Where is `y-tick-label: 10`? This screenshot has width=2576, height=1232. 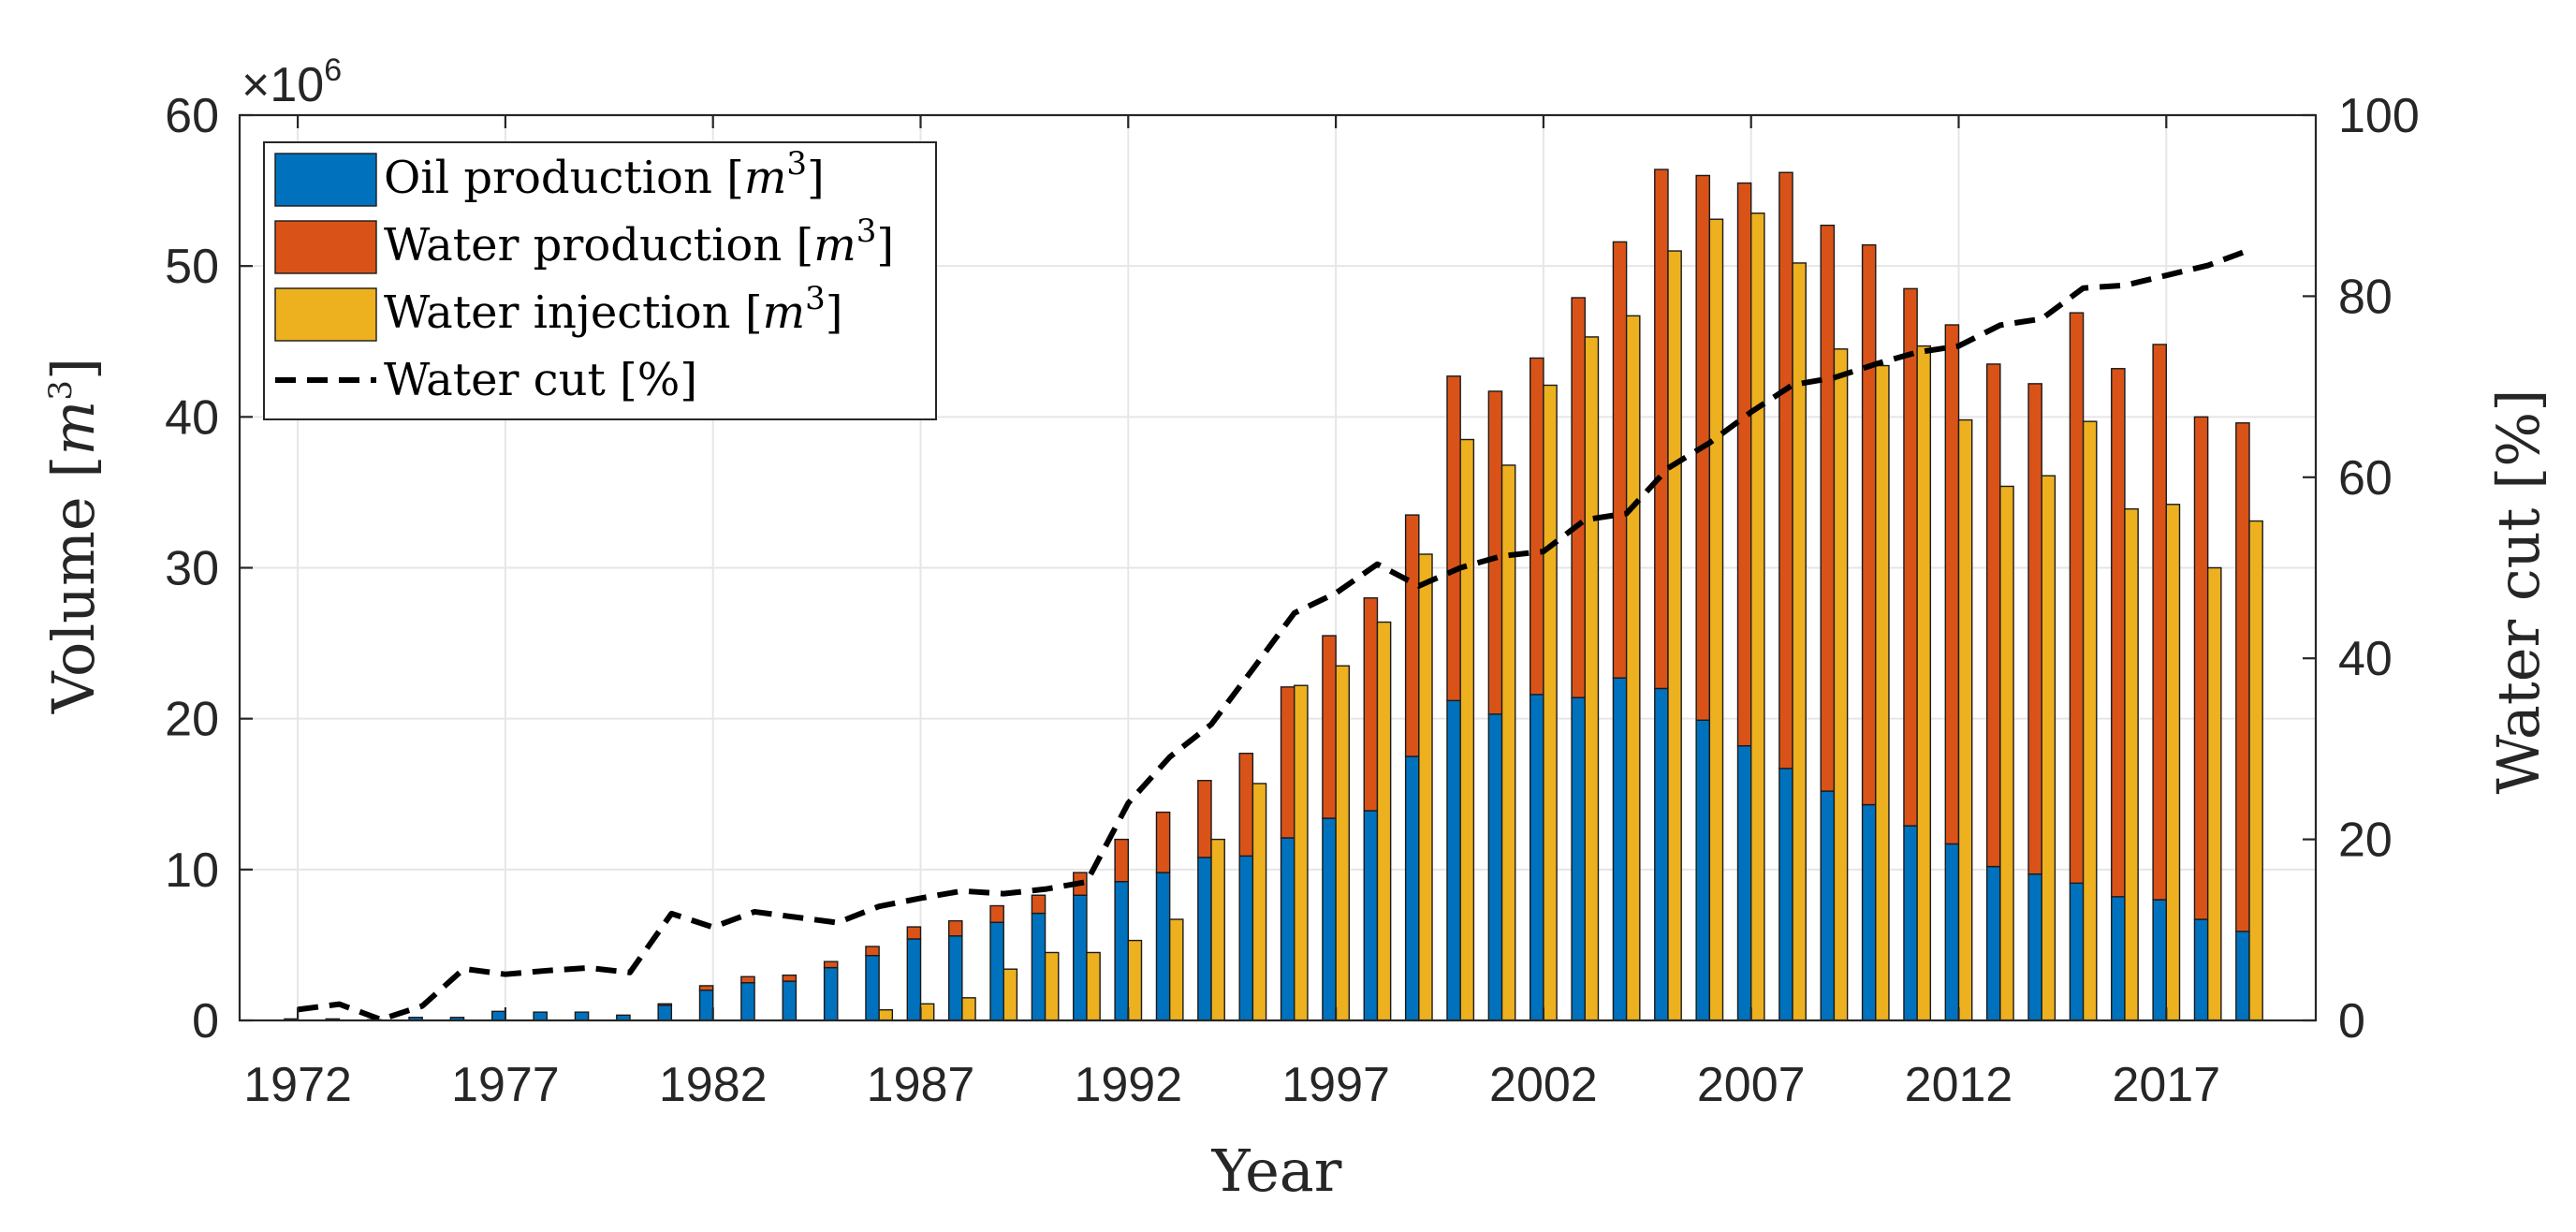 y-tick-label: 10 is located at coordinates (192, 870).